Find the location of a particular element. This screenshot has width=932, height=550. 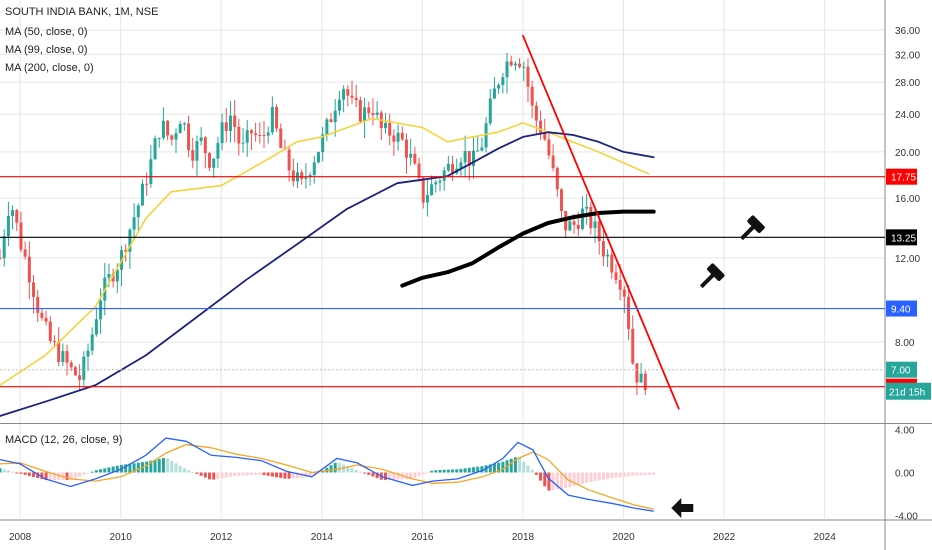

ma99-legend: MA (99, close, 0) is located at coordinates (46, 50).